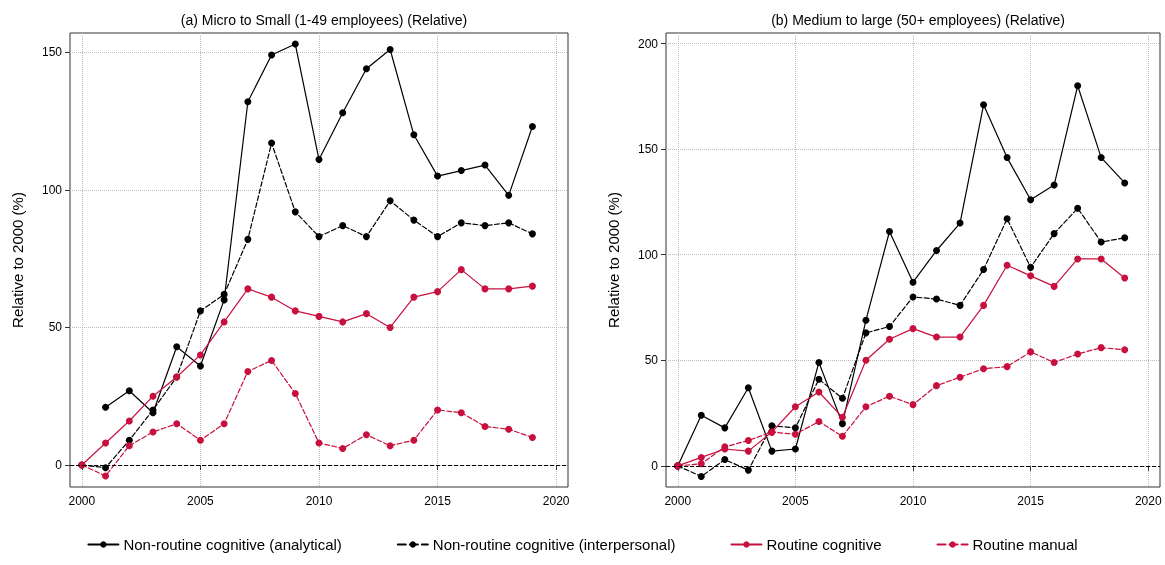  Describe the element at coordinates (554, 544) in the screenshot. I see `legend-label: Non-routine cognitive (interpersonal)` at that location.